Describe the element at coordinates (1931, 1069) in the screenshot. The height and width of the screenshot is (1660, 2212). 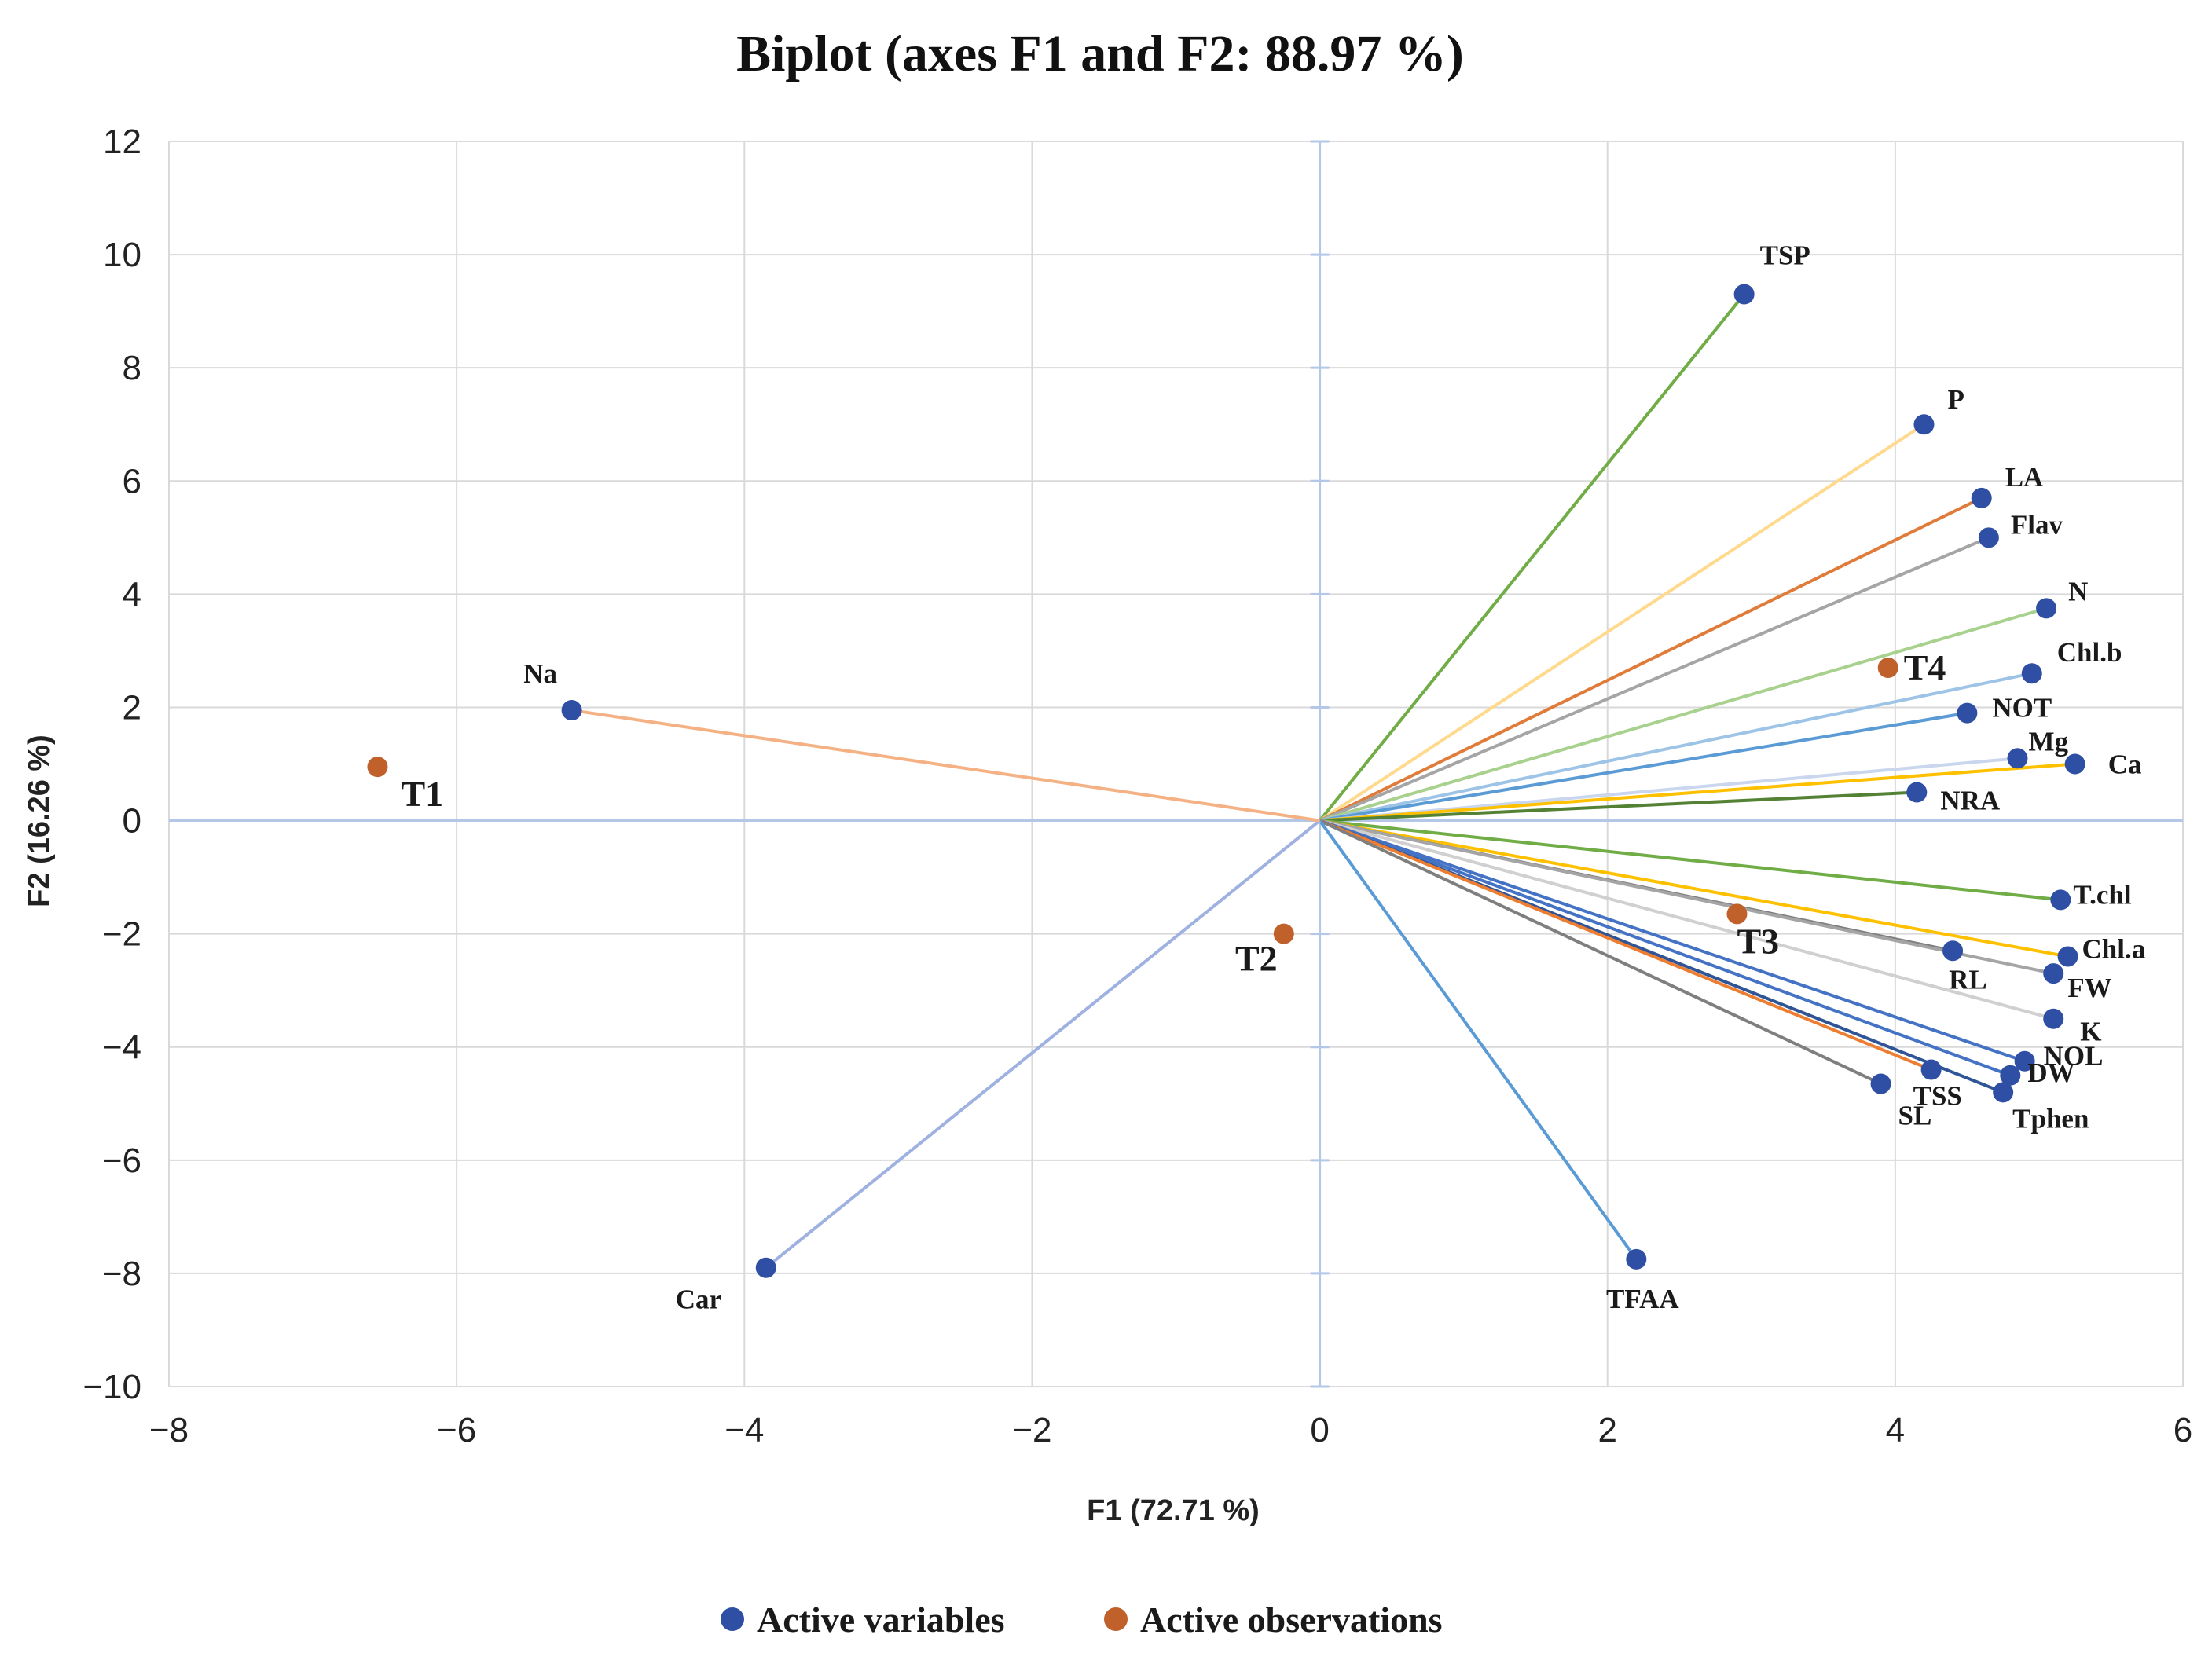
I see `variable-point-tss` at that location.